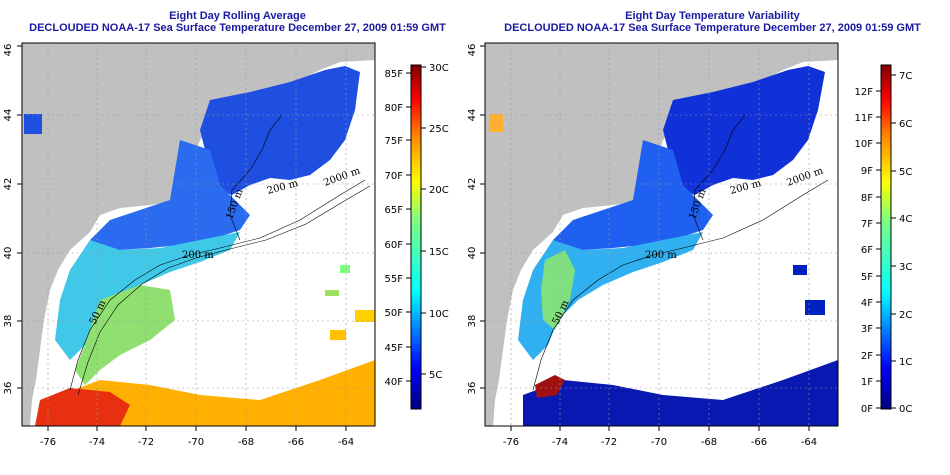 The image size is (950, 475). Describe the element at coordinates (558, 290) in the screenshot. I see `variability-field-green` at that location.